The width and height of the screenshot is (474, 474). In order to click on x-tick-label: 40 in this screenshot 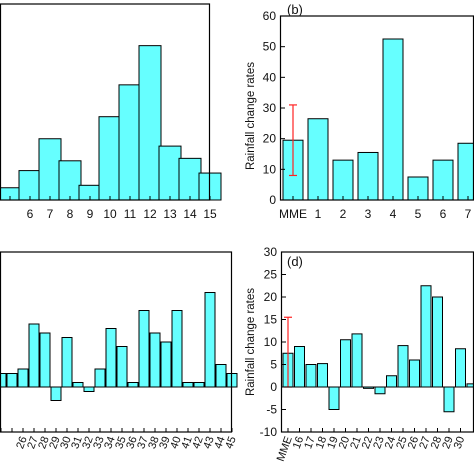, I will do `click(175, 443)`.